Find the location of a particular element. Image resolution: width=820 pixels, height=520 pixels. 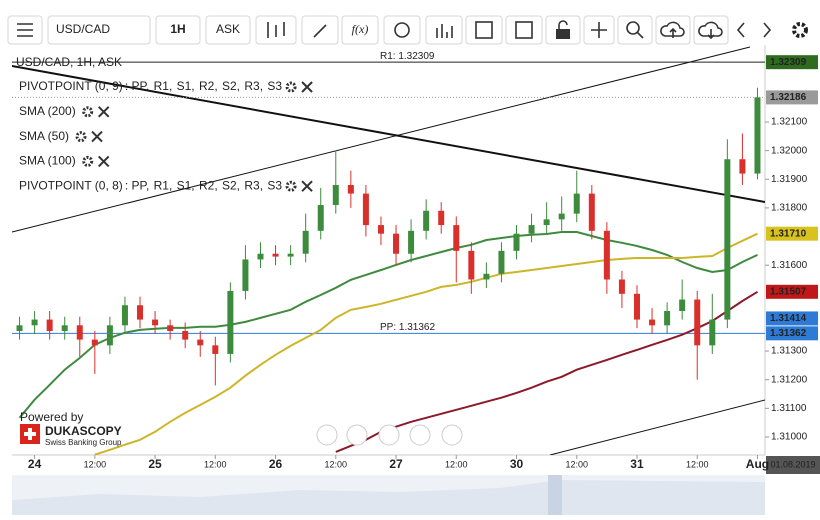

pivot-level-label: R1: 1.32309 is located at coordinates (407, 56).